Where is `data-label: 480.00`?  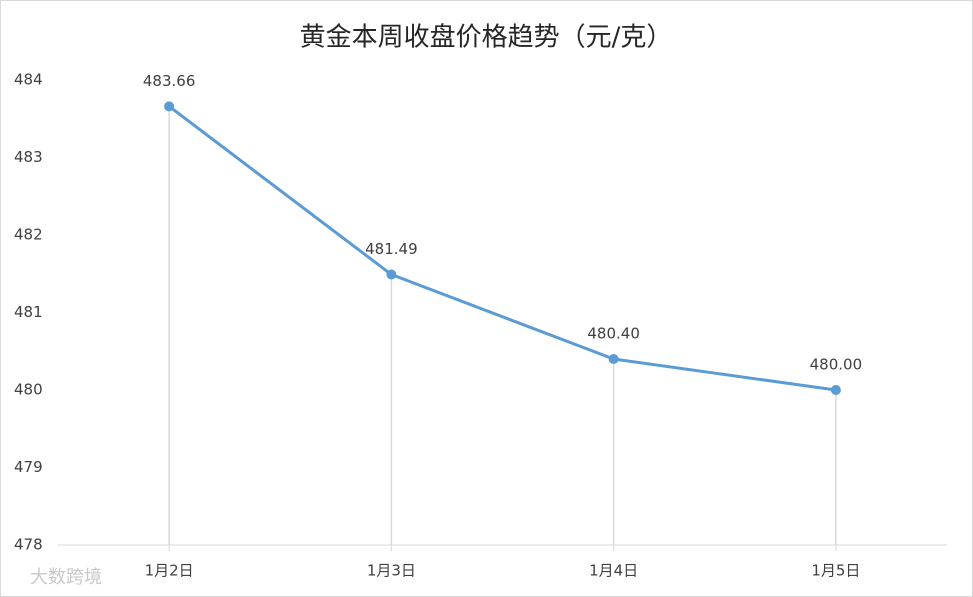 data-label: 480.00 is located at coordinates (836, 365).